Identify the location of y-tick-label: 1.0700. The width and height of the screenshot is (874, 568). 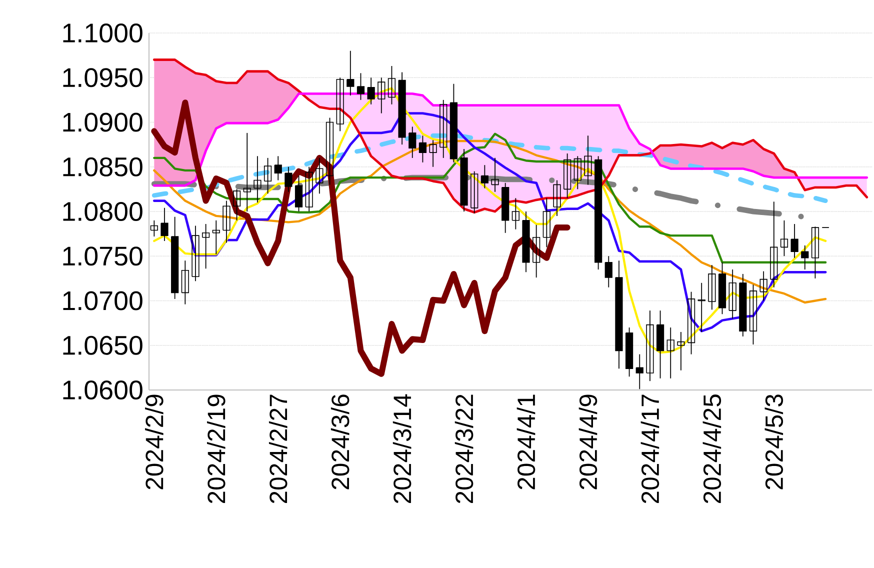
(102, 300).